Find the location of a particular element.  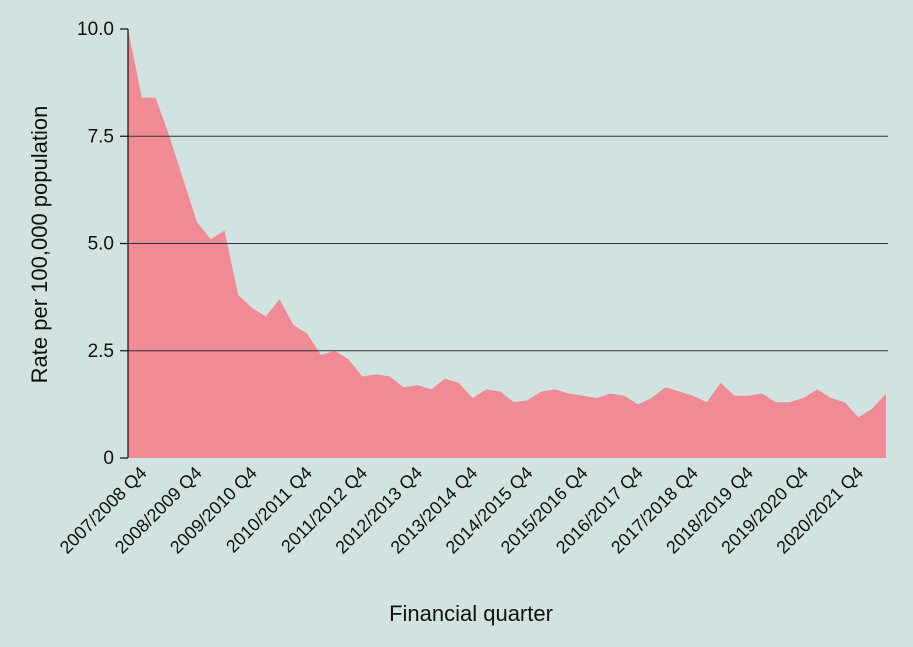

y-tick-labels: 0 2.5 5.0 7.5 10.0 is located at coordinates (95, 244).